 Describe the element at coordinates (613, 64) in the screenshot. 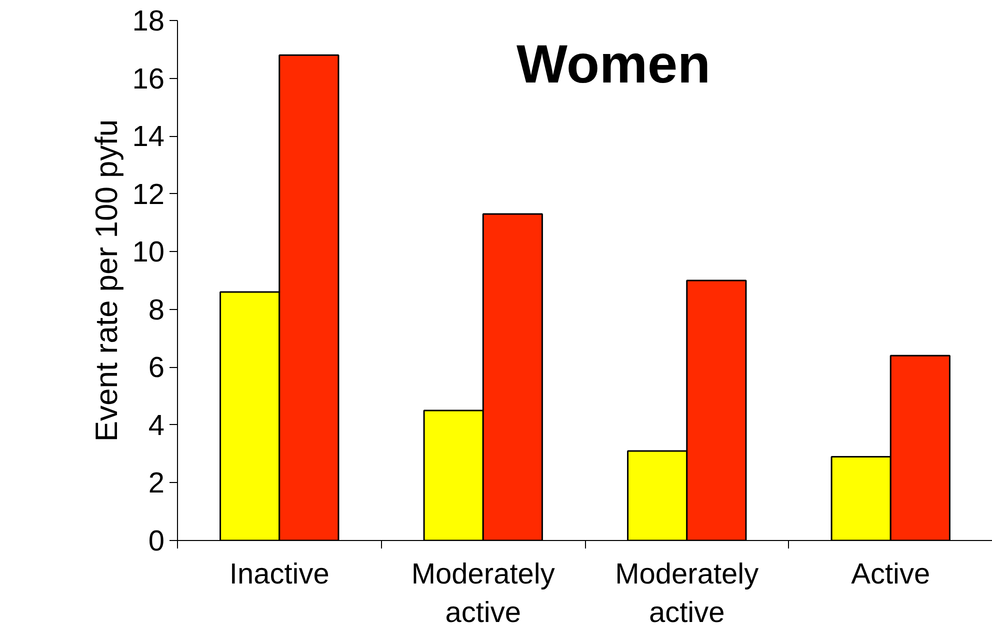

I see `chart-title: Women` at that location.